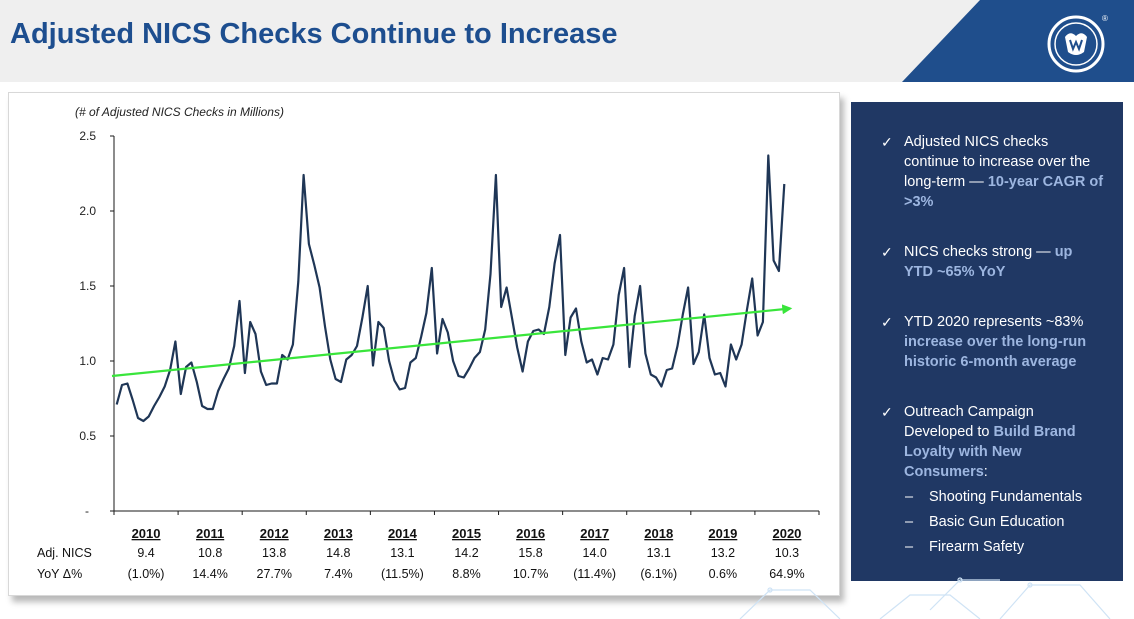  Describe the element at coordinates (274, 553) in the screenshot. I see `table-cell: 13.8` at that location.